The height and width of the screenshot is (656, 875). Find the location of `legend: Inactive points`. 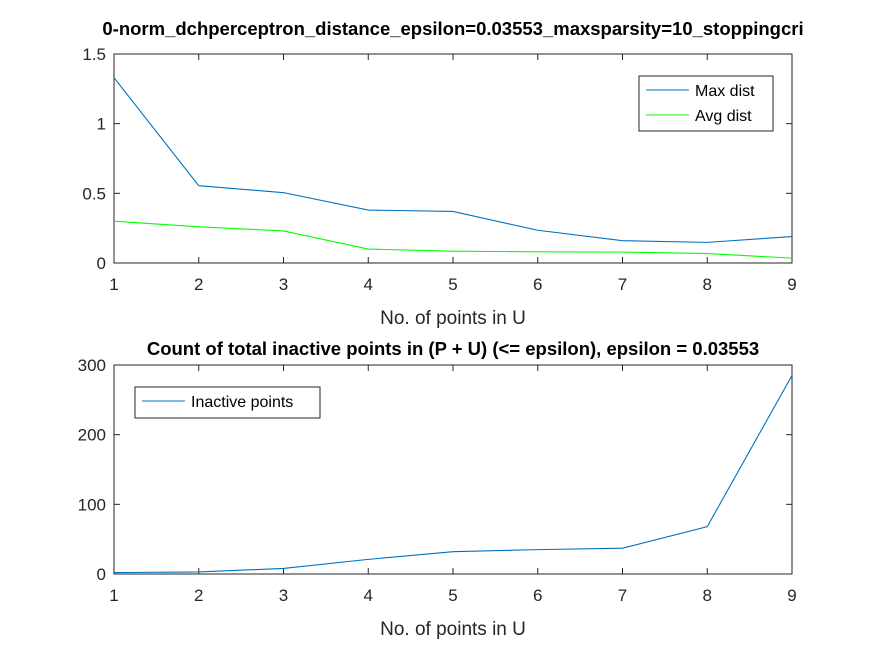

legend: Inactive points is located at coordinates (227, 402).